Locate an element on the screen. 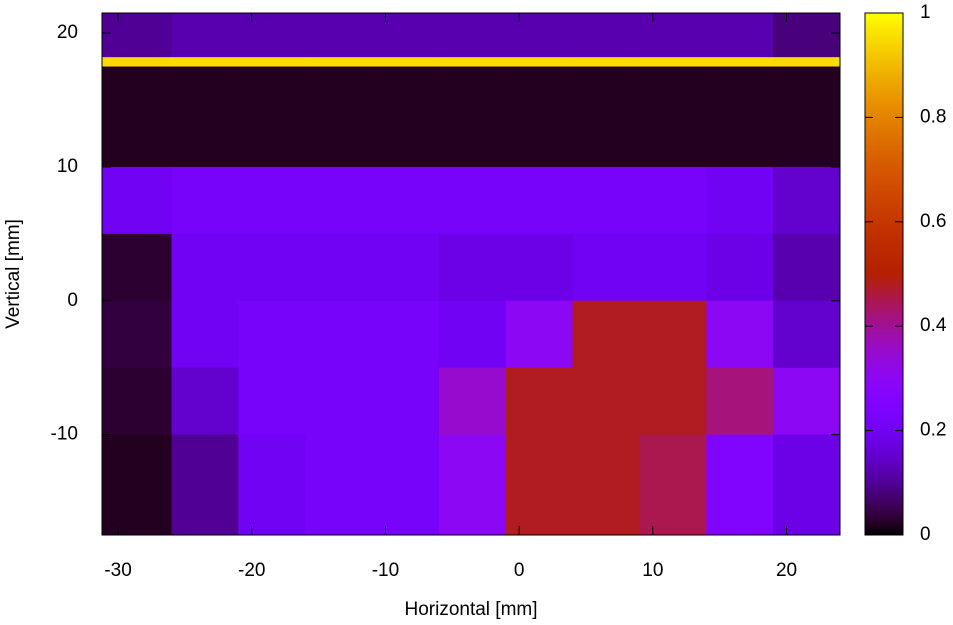  x-axis-label: Horizontal [mm] is located at coordinates (470, 609).